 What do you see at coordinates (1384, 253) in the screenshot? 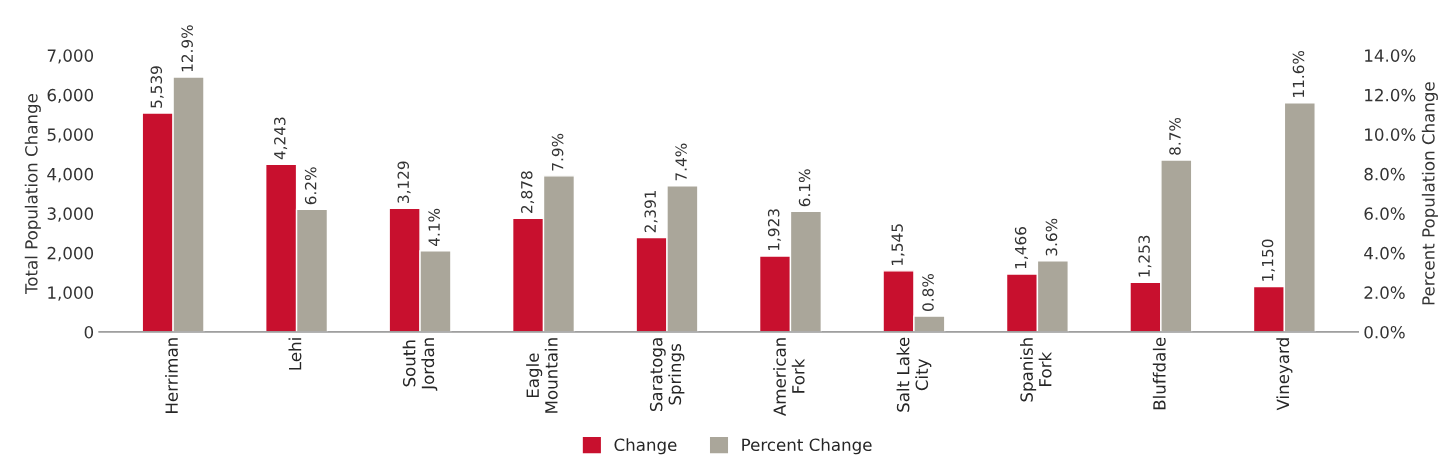
I see `y2-tick-label: 4.0%` at bounding box center [1384, 253].